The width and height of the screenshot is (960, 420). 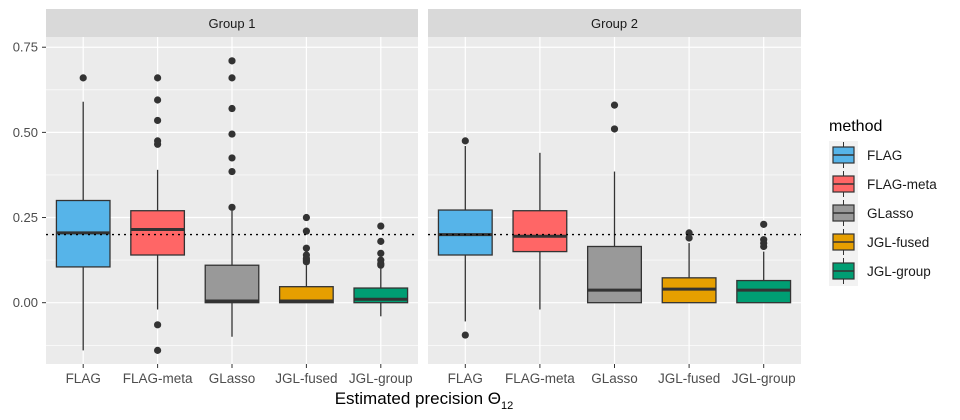 I want to click on y-tick-label: 0.25, so click(x=25, y=217).